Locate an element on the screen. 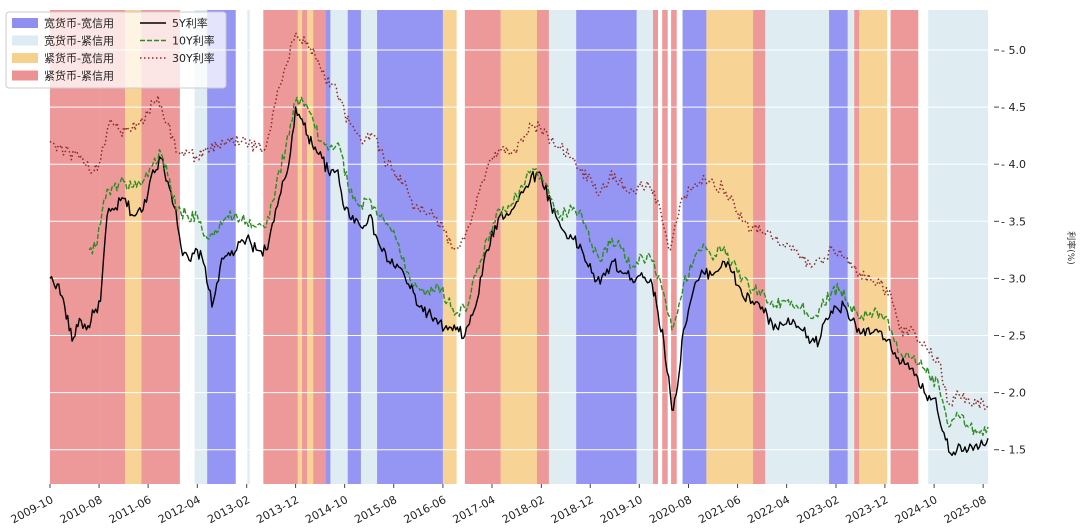 This screenshot has height=532, width=1080. x-tick-label: 2022-04 is located at coordinates (768, 509).